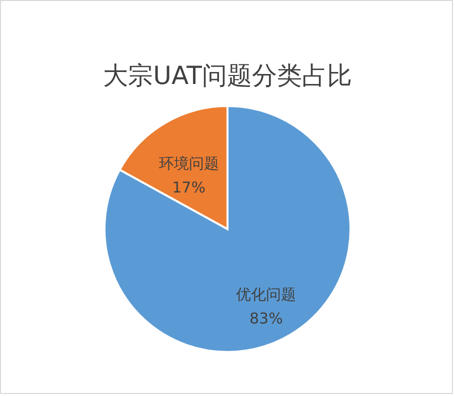 This screenshot has width=455, height=396. I want to click on slice-label: 优化问题, so click(266, 294).